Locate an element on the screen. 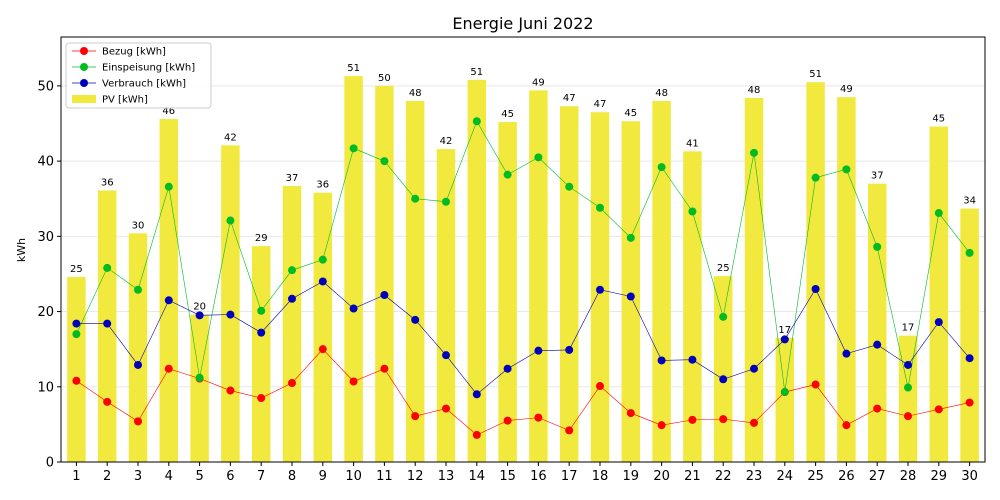 The height and width of the screenshot is (500, 1000). x-tick-label: 1 is located at coordinates (76, 476).